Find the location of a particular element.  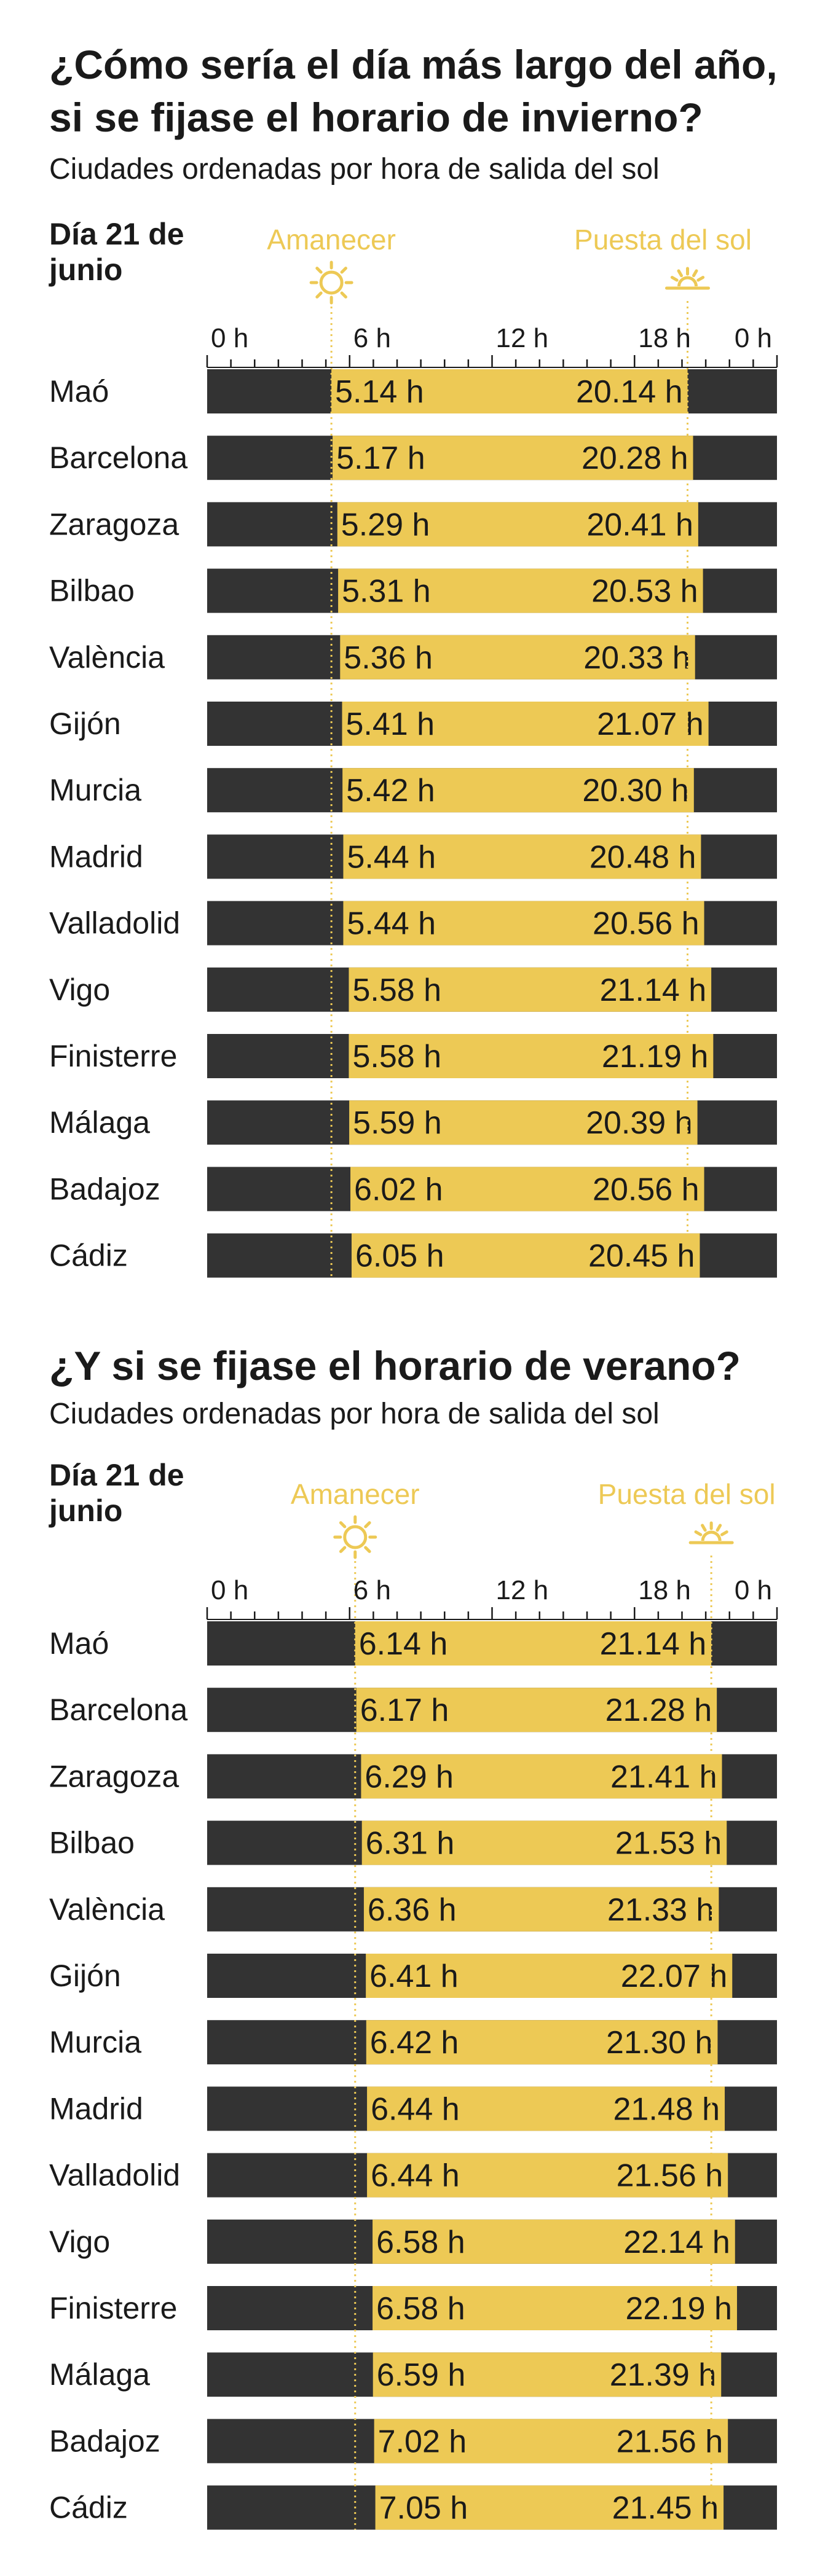

sunrise-value-label: 5.29 h is located at coordinates (385, 524).